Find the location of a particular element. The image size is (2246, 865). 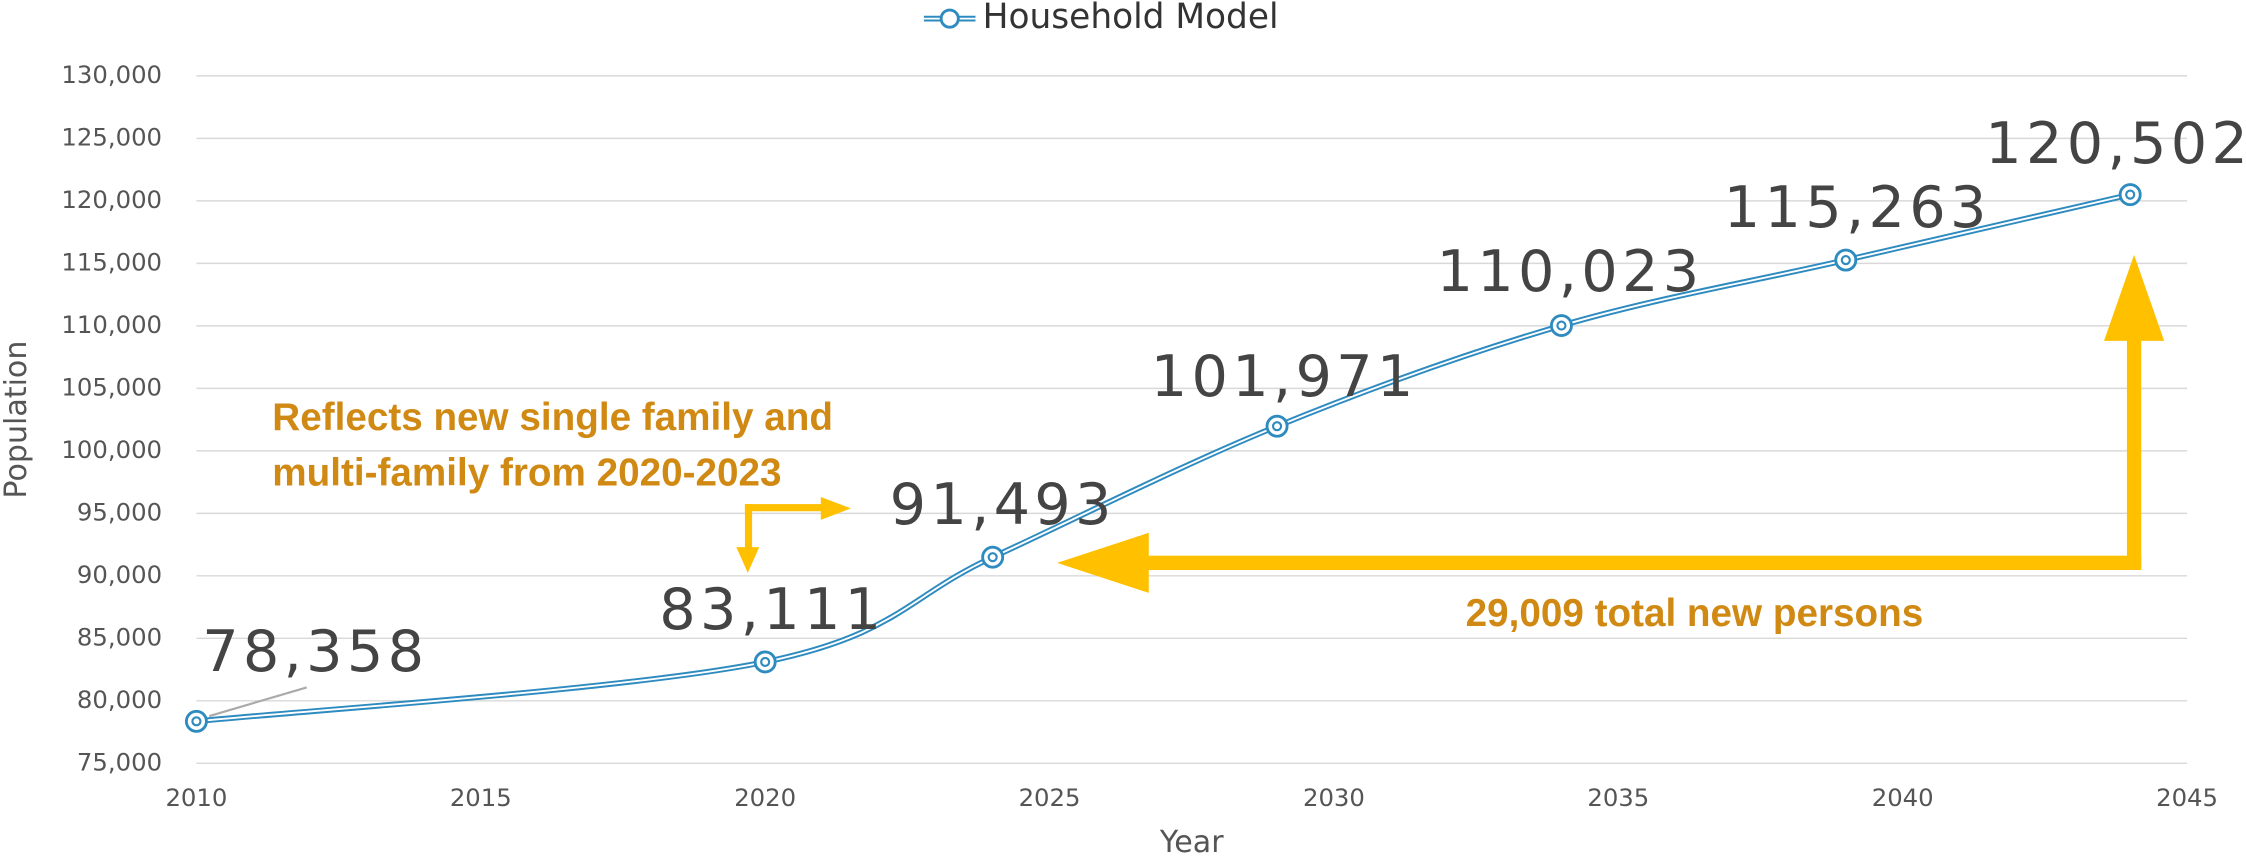

legend-marker is located at coordinates (949, 18).